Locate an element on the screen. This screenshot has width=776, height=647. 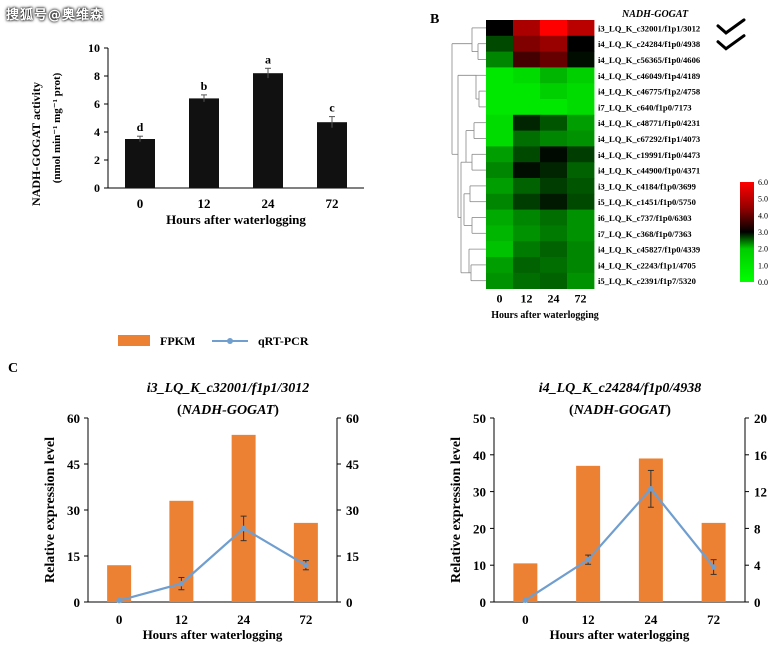
left-y-tick-label: 15 is located at coordinates (74, 556).